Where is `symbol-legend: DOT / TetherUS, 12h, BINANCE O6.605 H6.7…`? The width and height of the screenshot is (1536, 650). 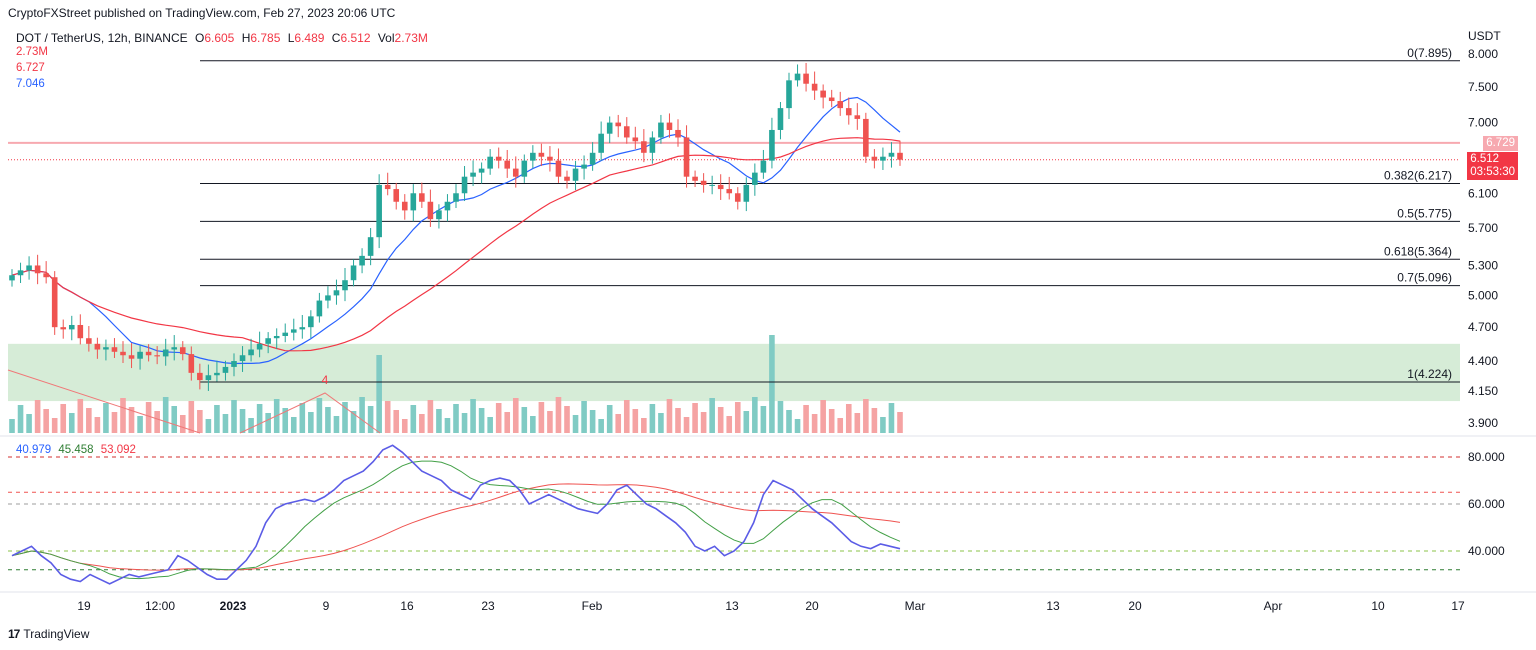
symbol-legend: DOT / TetherUS, 12h, BINANCE O6.605 H6.7… is located at coordinates (222, 38).